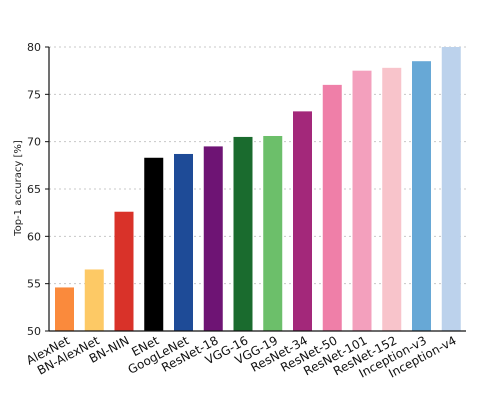 This screenshot has height=411, width=500. What do you see at coordinates (64, 309) in the screenshot?
I see `bar-alexnet` at bounding box center [64, 309].